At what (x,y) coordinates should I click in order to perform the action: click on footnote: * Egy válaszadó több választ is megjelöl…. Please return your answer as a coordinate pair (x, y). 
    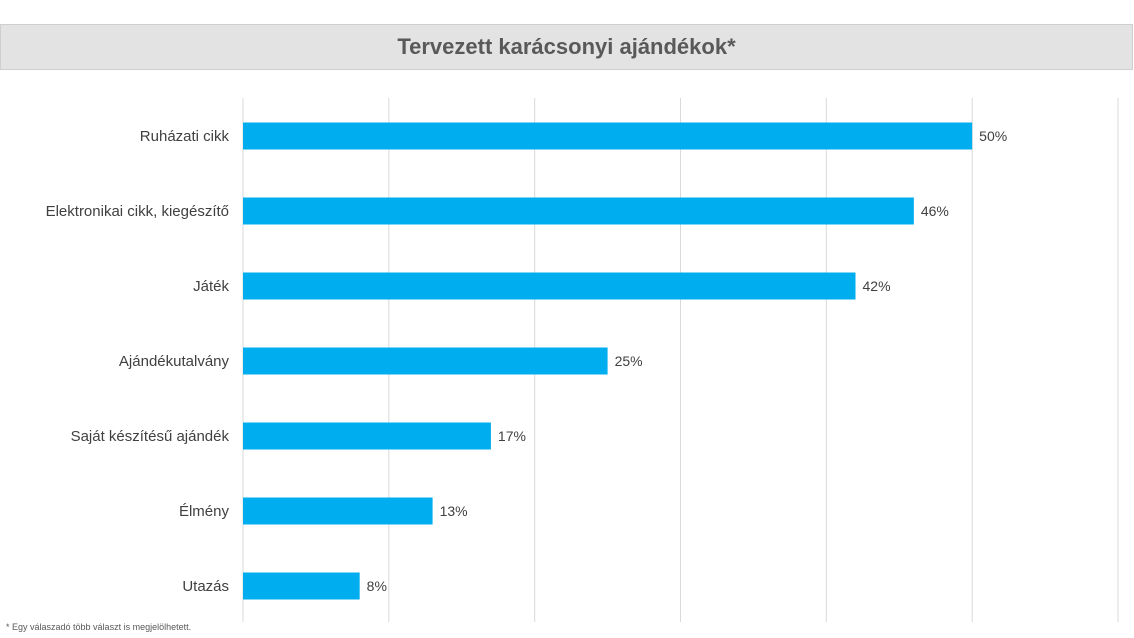
    Looking at the image, I should click on (99, 627).